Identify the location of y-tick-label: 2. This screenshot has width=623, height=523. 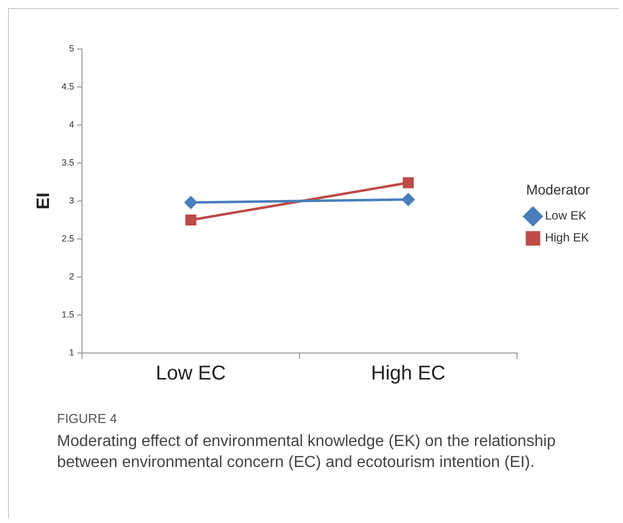
(71, 276).